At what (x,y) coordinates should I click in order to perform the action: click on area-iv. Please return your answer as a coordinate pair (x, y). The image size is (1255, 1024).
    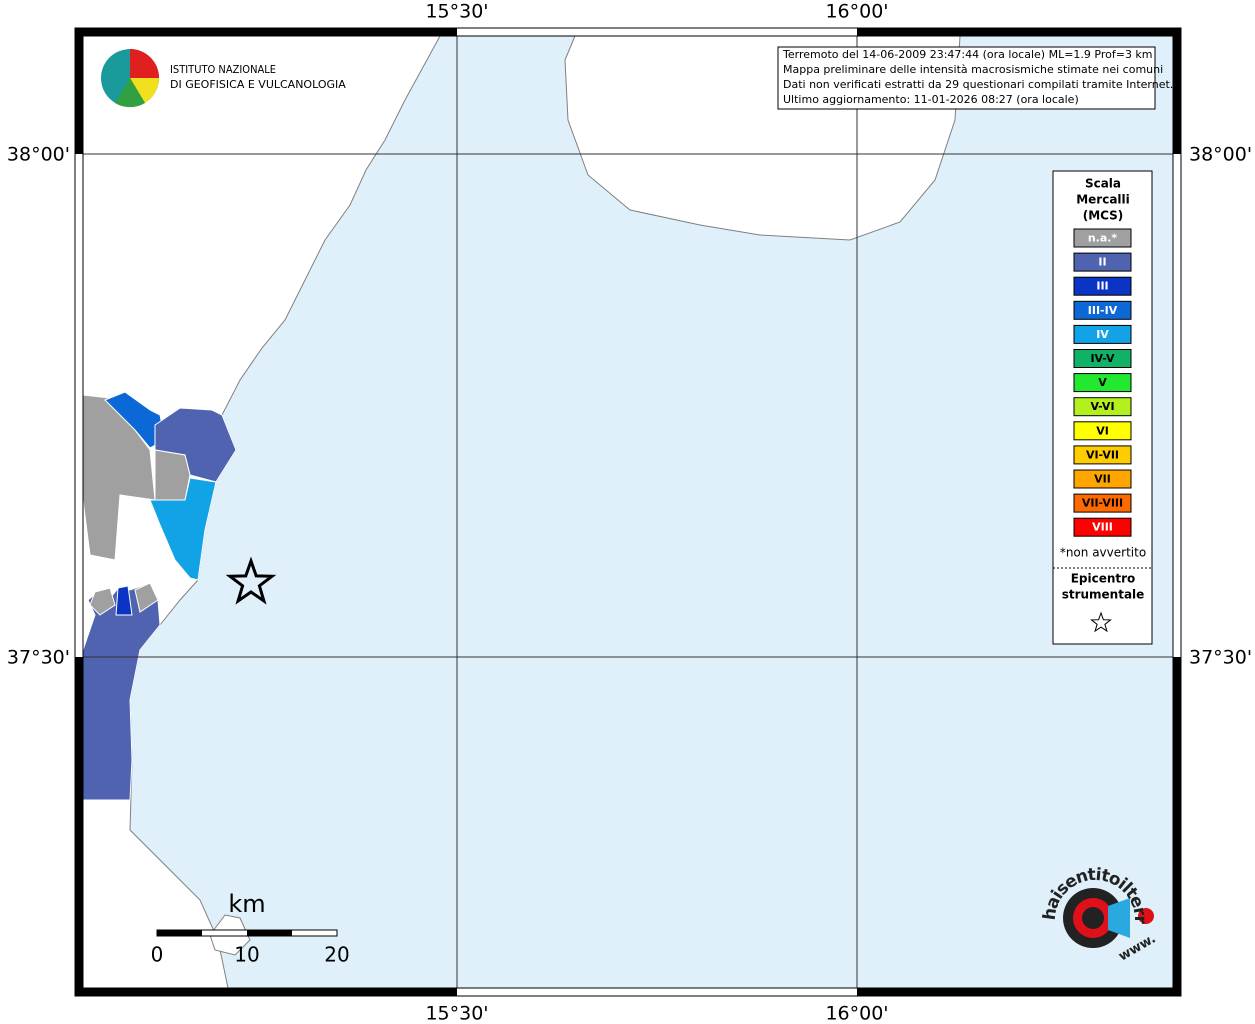
    Looking at the image, I should click on (183, 529).